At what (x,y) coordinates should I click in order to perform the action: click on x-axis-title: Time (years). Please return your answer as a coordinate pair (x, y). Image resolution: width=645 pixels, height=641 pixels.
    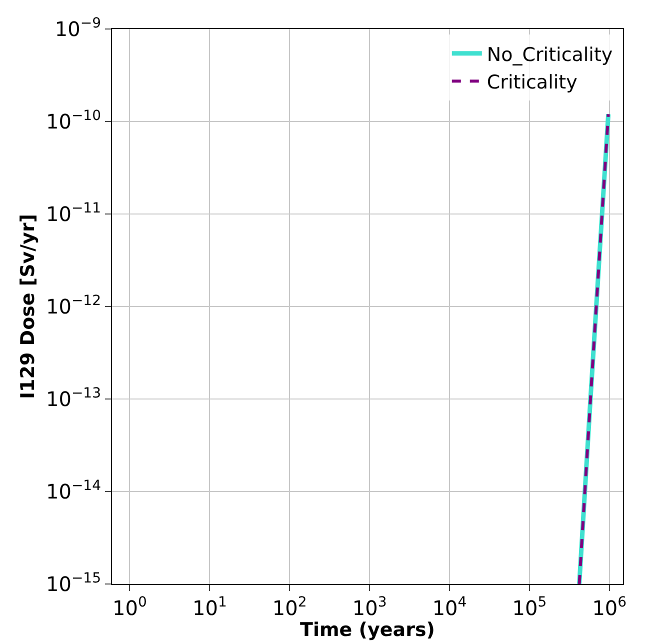
    Looking at the image, I should click on (367, 630).